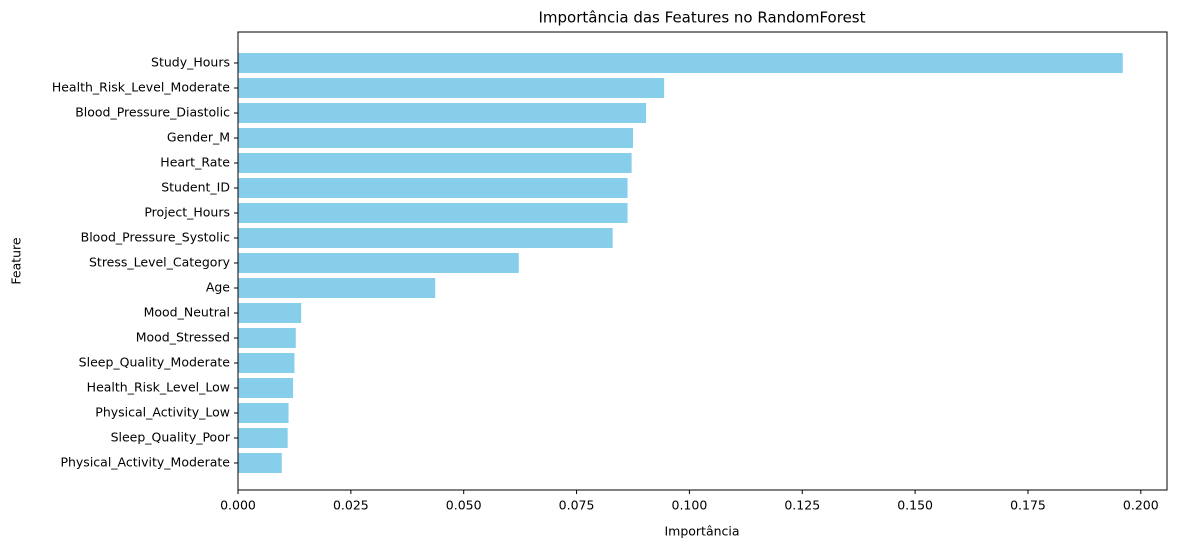 The image size is (1177, 548). Describe the element at coordinates (158, 387) in the screenshot. I see `y-tick-label: Health_Risk_Level_Low` at that location.